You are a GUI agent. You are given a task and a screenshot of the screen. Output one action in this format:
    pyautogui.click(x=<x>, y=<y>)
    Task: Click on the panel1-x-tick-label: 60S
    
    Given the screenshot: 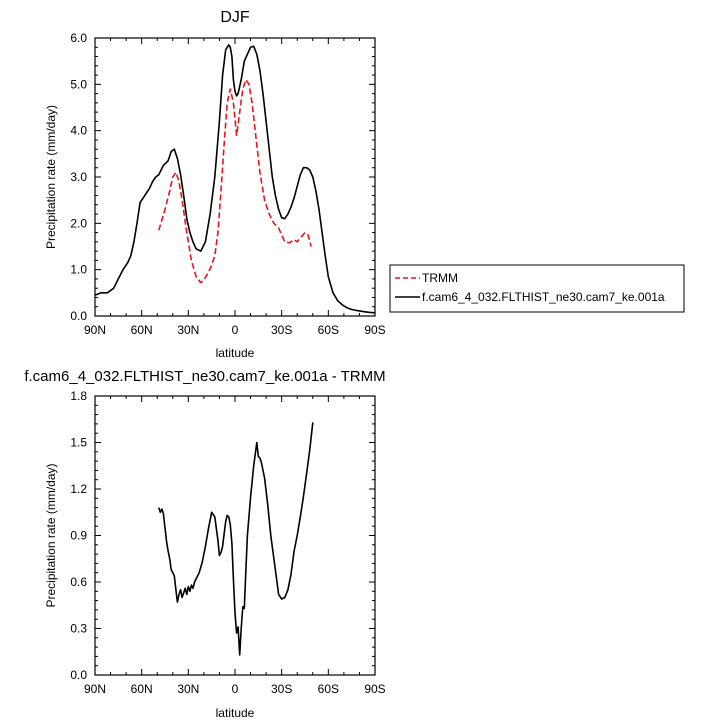 What is the action you would take?
    pyautogui.click(x=328, y=330)
    